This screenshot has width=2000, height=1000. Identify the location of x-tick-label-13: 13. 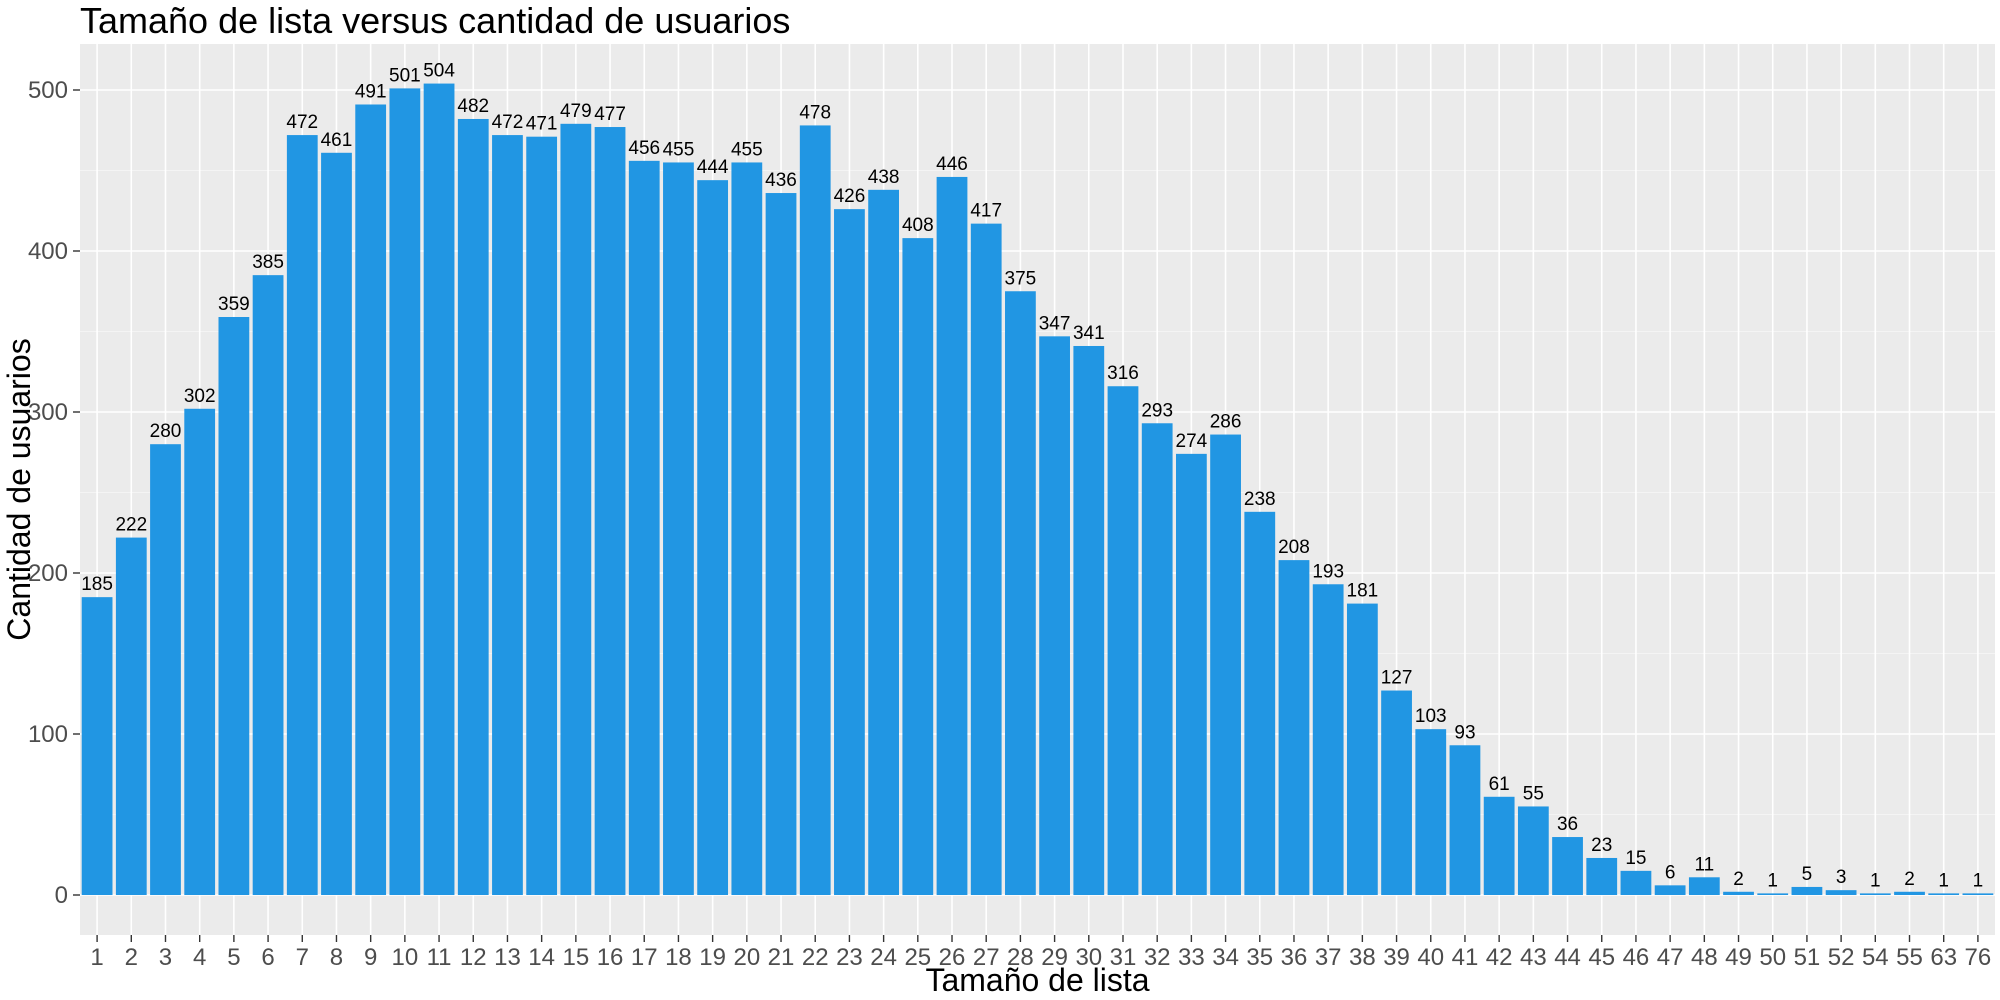
(507, 957).